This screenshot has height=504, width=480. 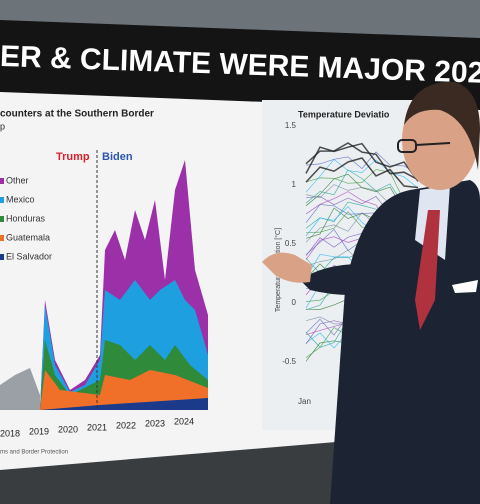 I want to click on legend-label: Other, so click(x=17, y=180).